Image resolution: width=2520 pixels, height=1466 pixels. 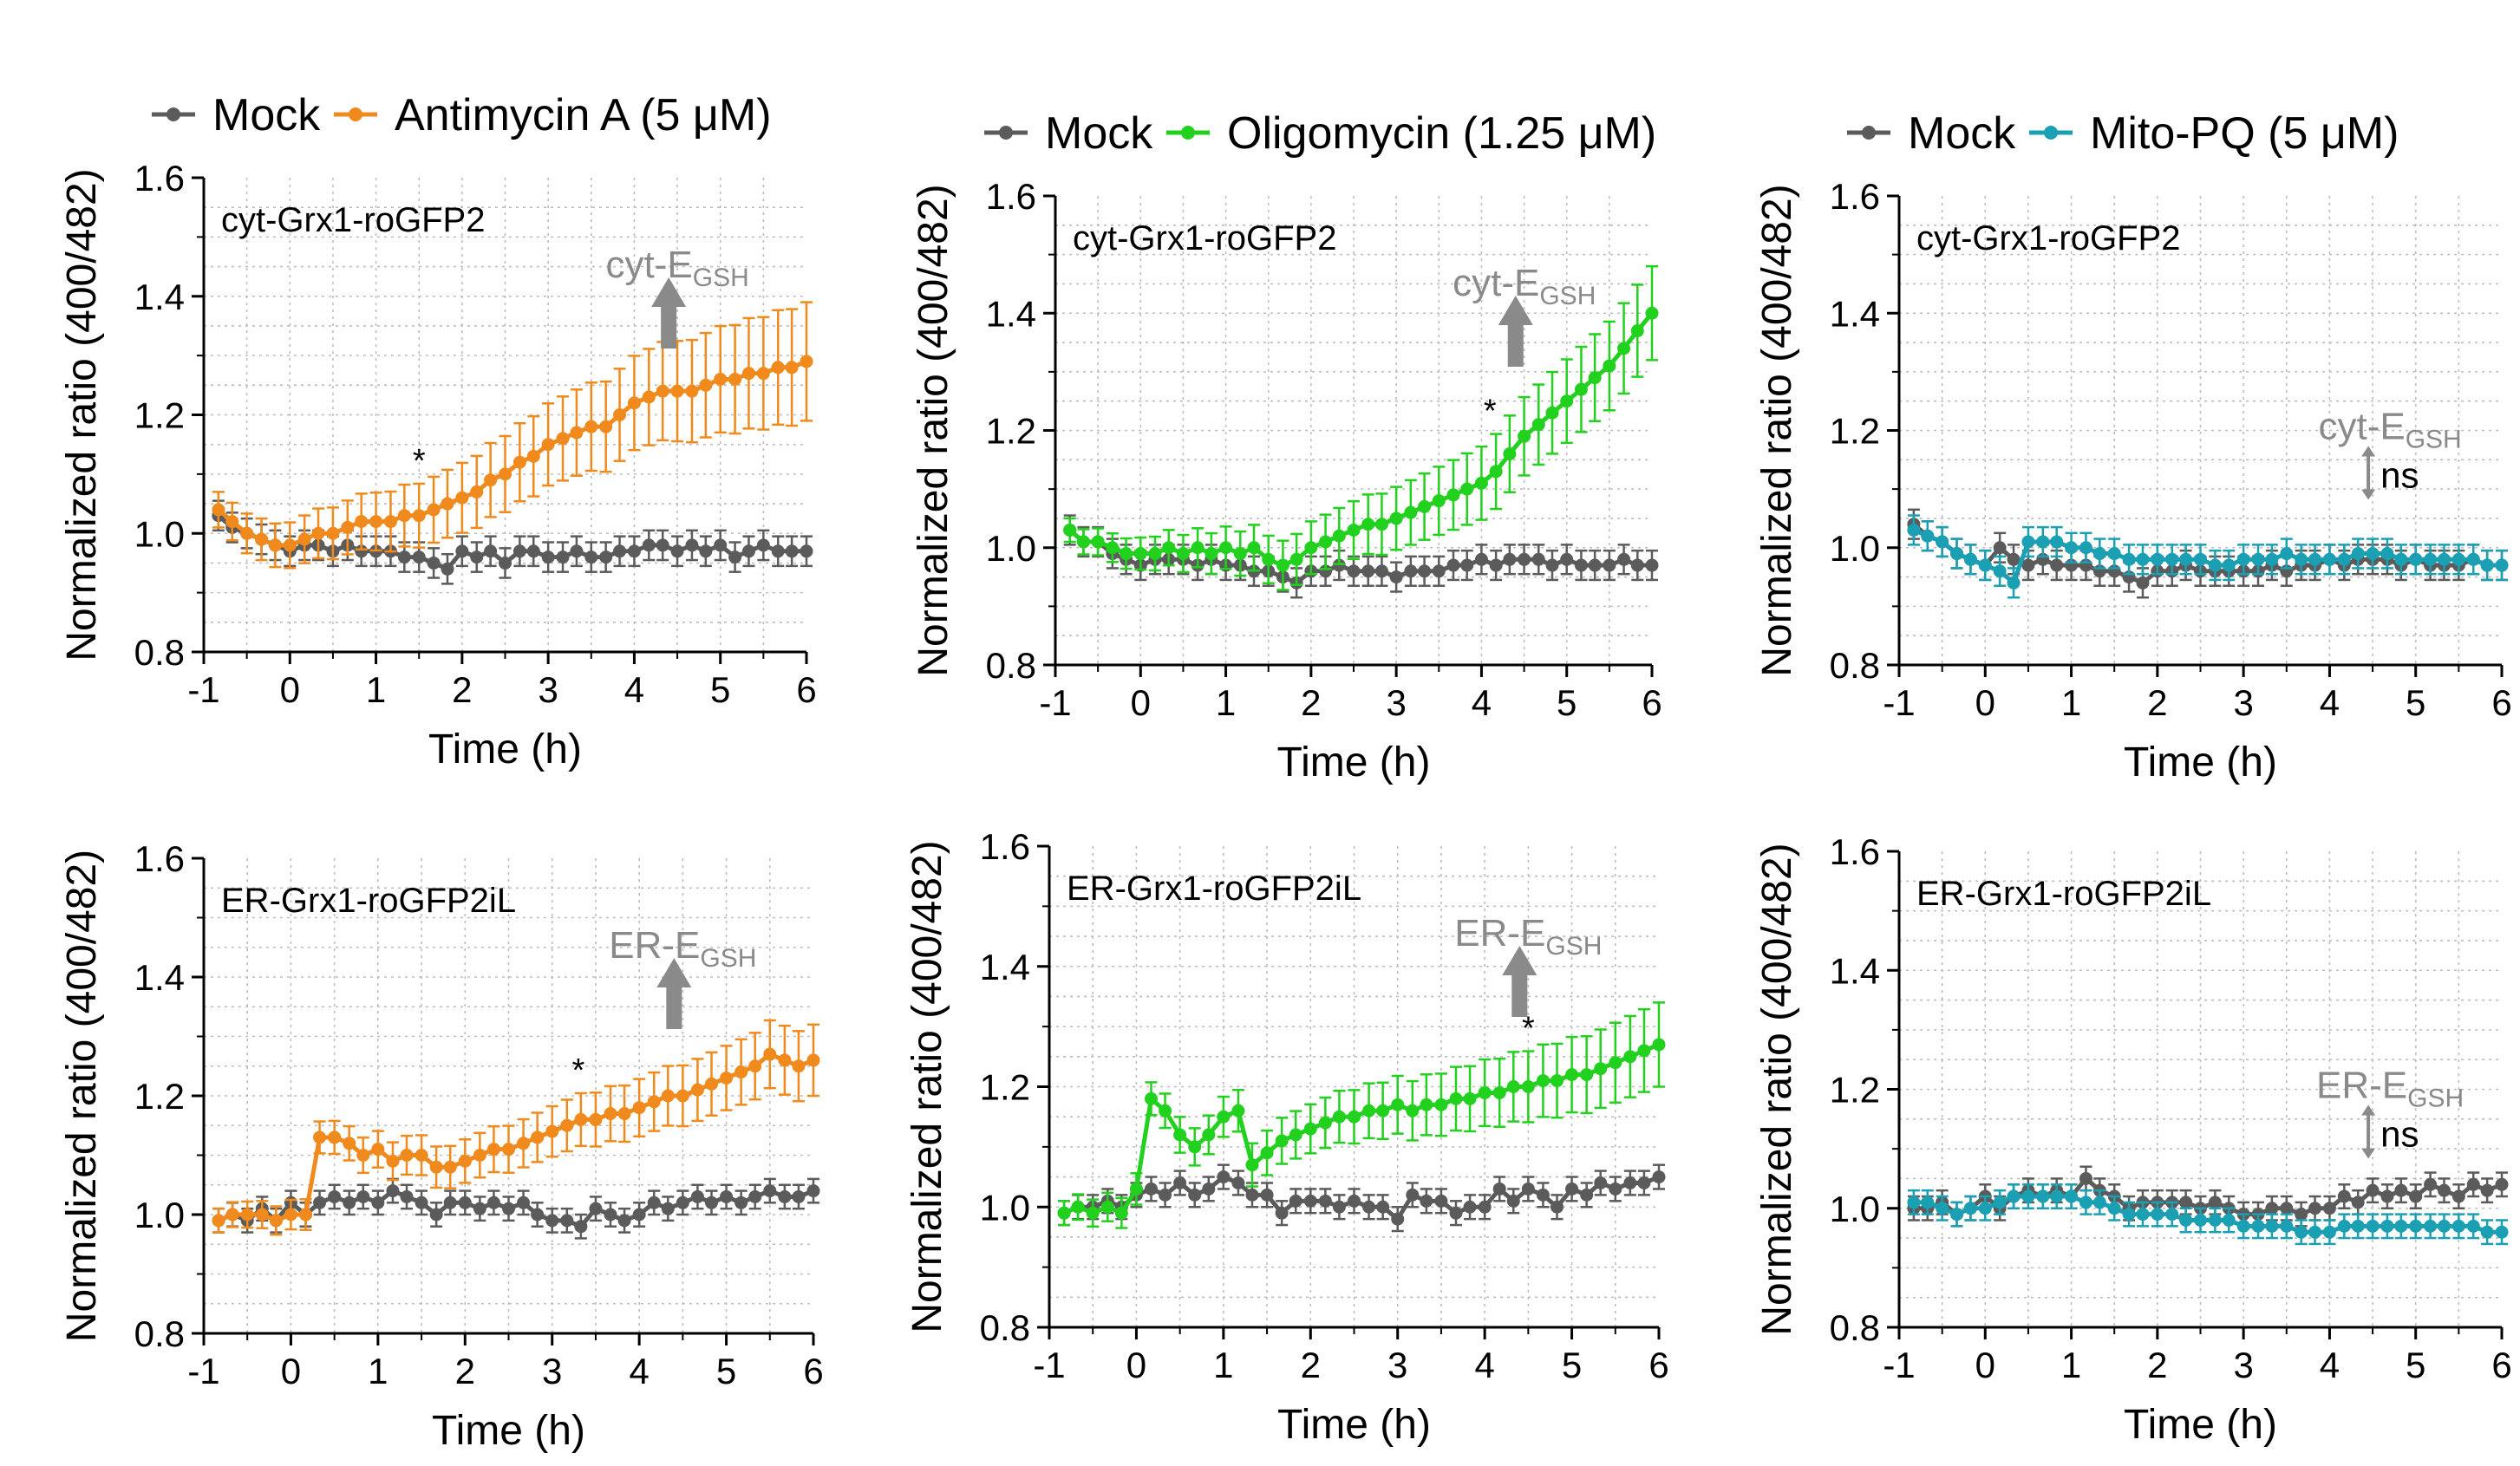 What do you see at coordinates (516, 1127) in the screenshot?
I see `series-antimycin-a-5-m` at bounding box center [516, 1127].